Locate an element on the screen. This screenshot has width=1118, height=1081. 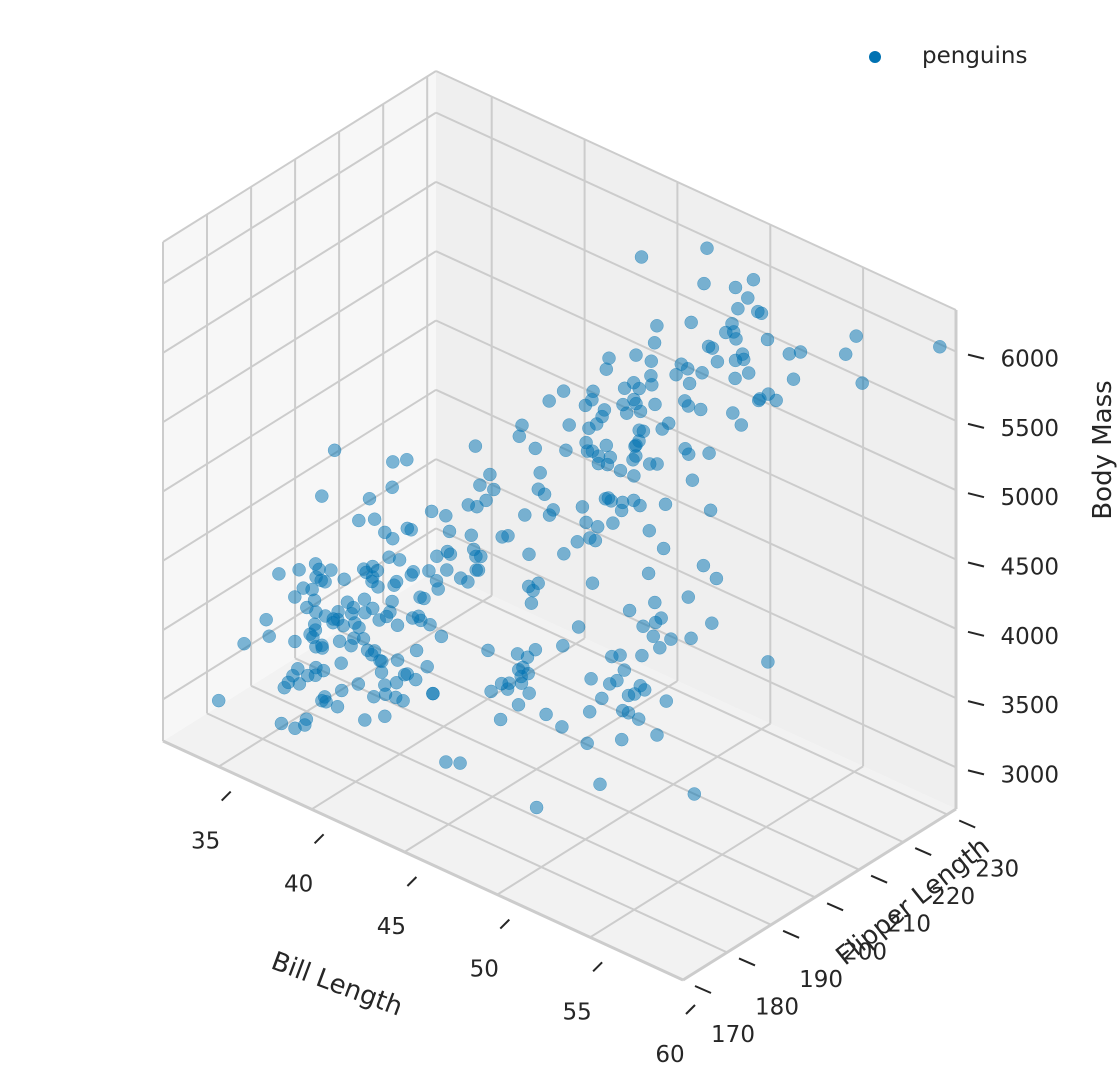
z-tick-label: 6000 is located at coordinates (1029, 360).